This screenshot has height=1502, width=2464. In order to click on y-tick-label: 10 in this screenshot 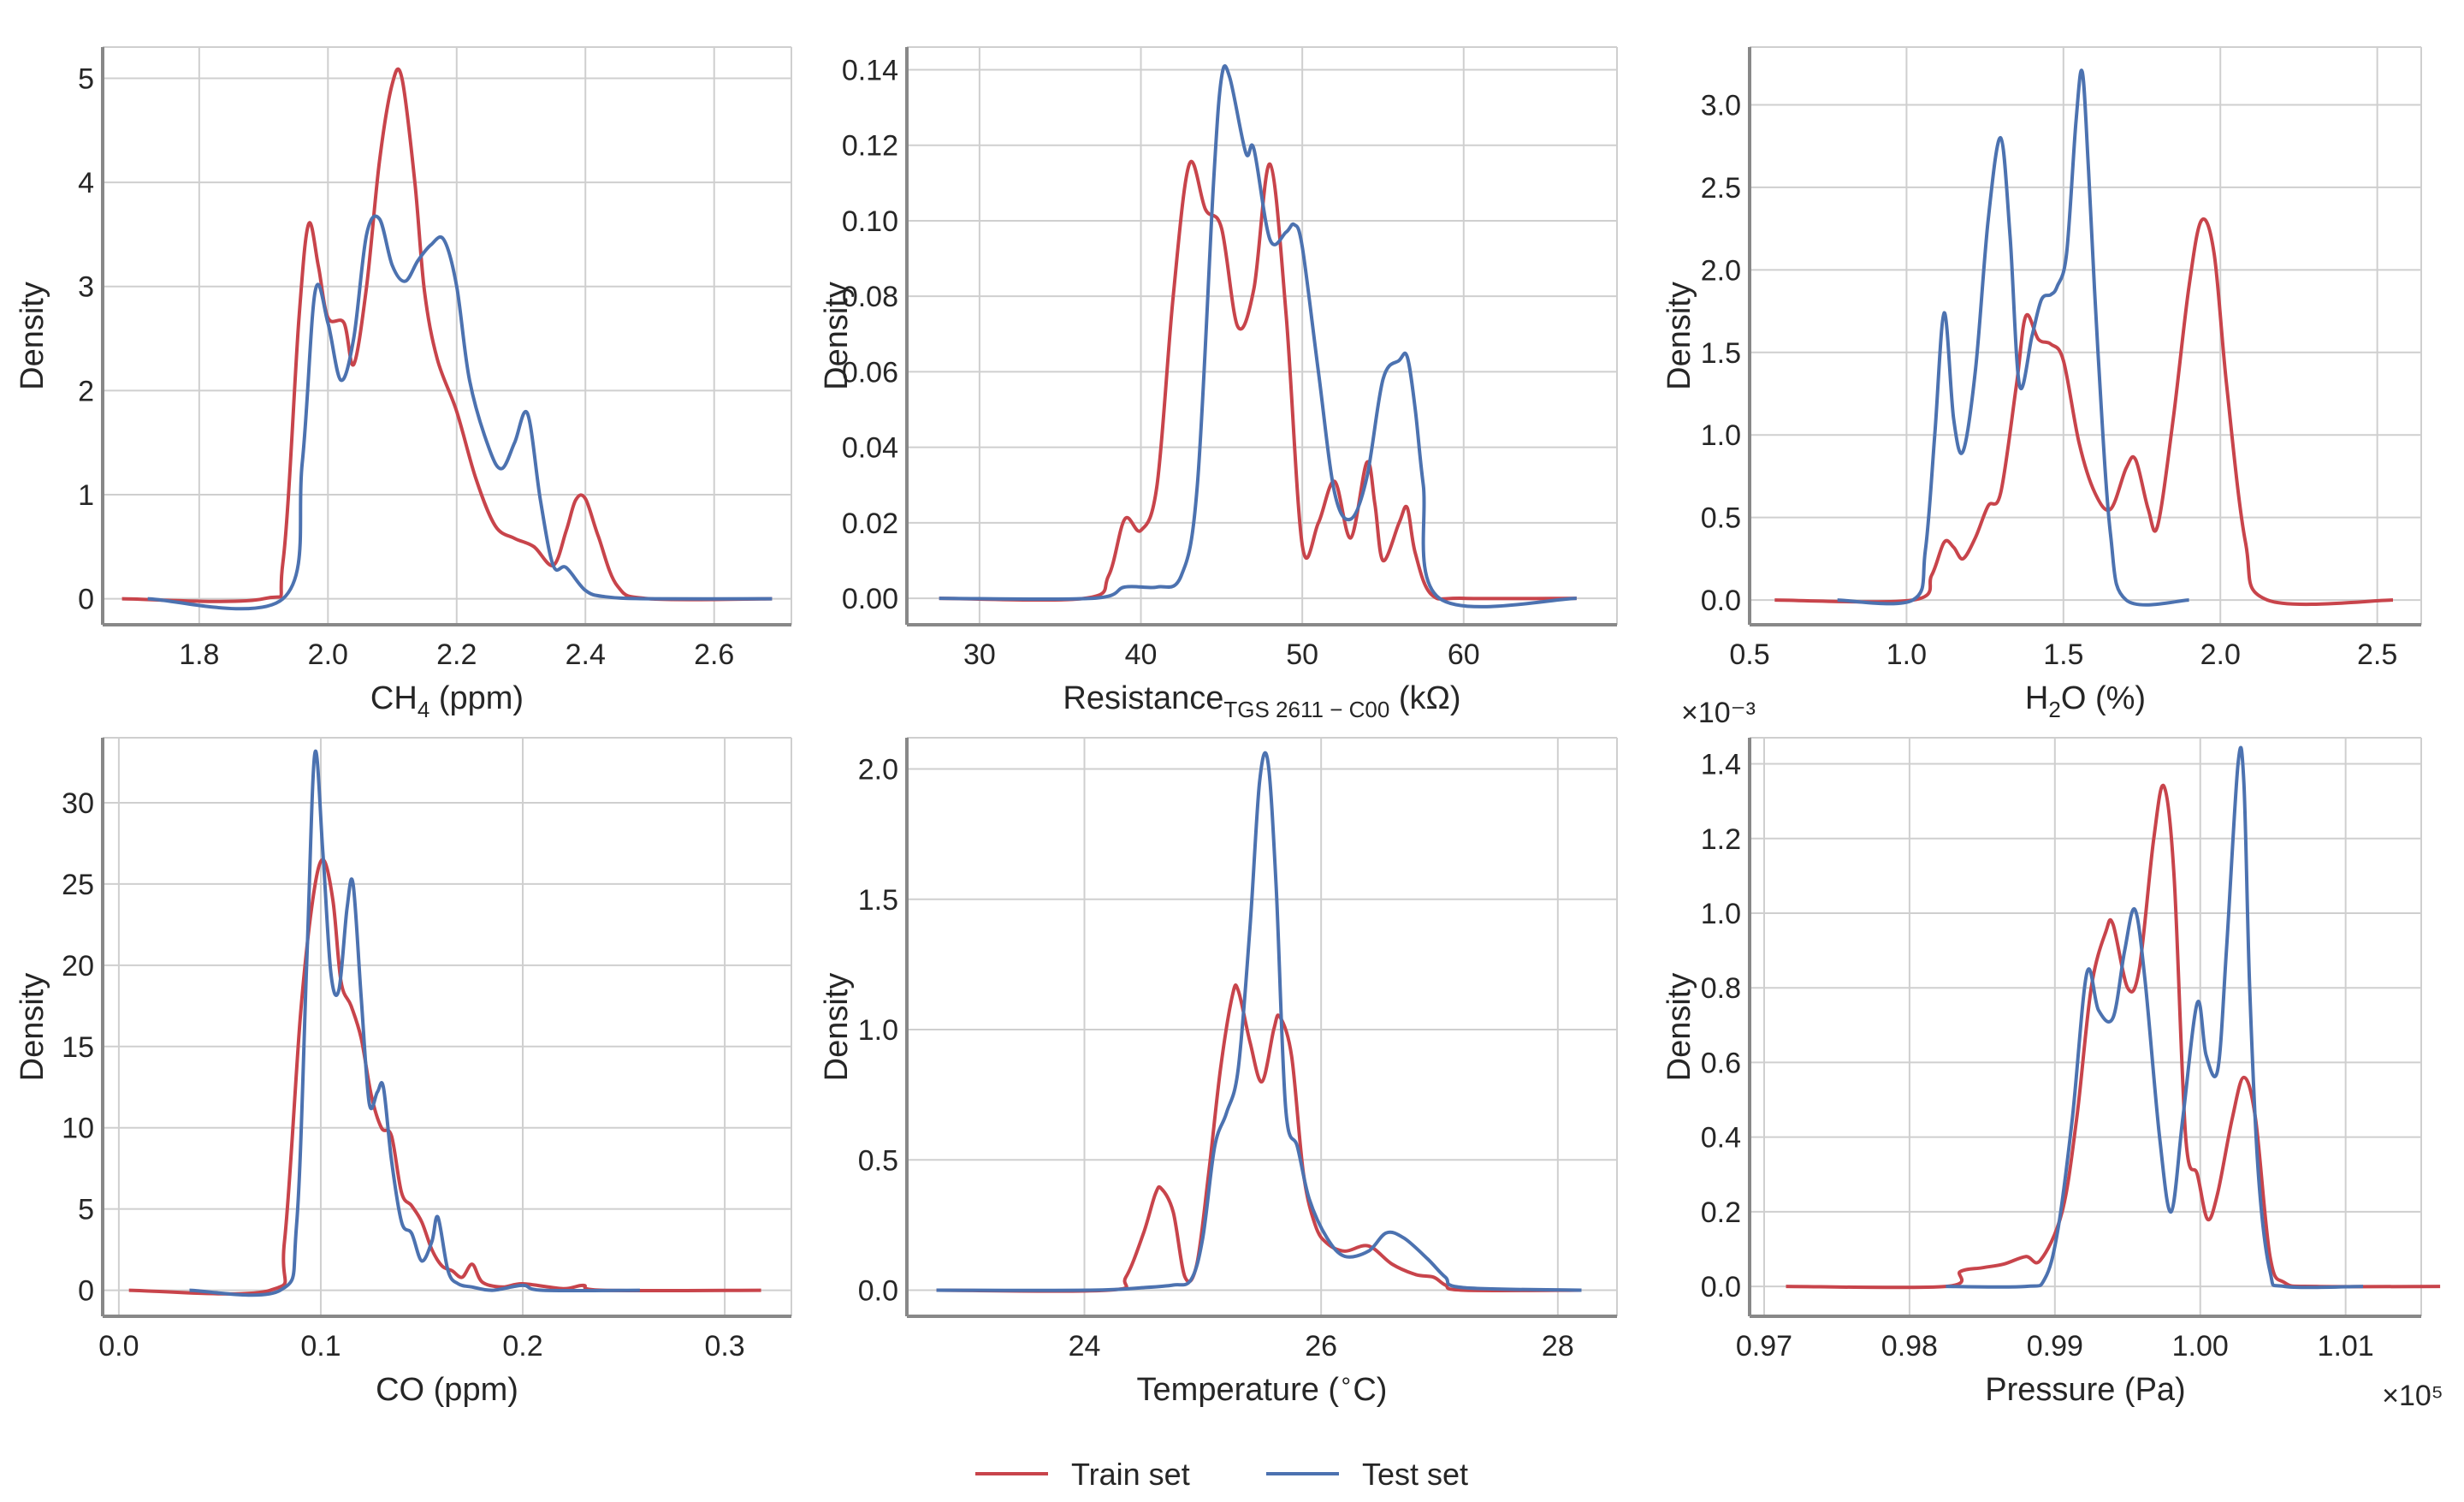, I will do `click(78, 1129)`.